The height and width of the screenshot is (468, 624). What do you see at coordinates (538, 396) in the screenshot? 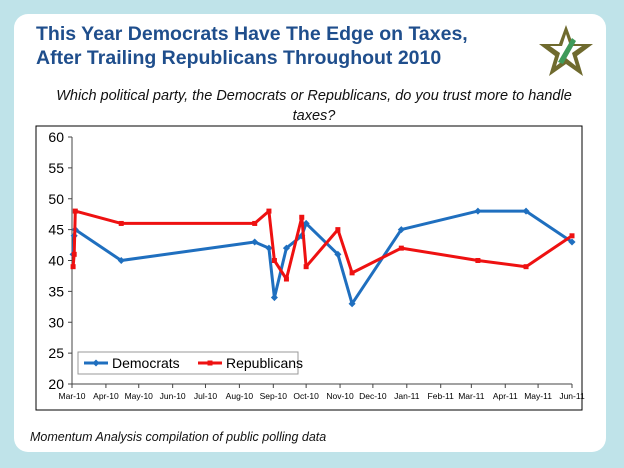
I see `x-tick-label: May-11` at bounding box center [538, 396].